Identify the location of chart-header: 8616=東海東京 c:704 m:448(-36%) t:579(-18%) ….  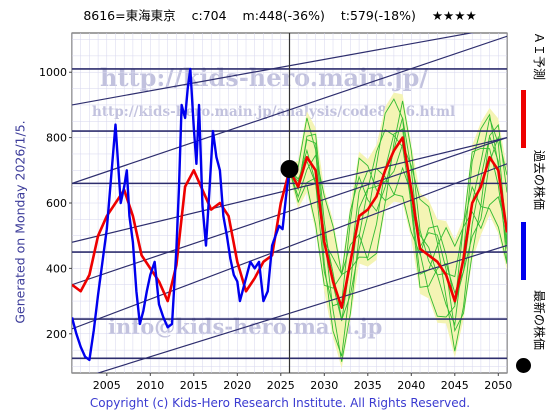
(280, 14).